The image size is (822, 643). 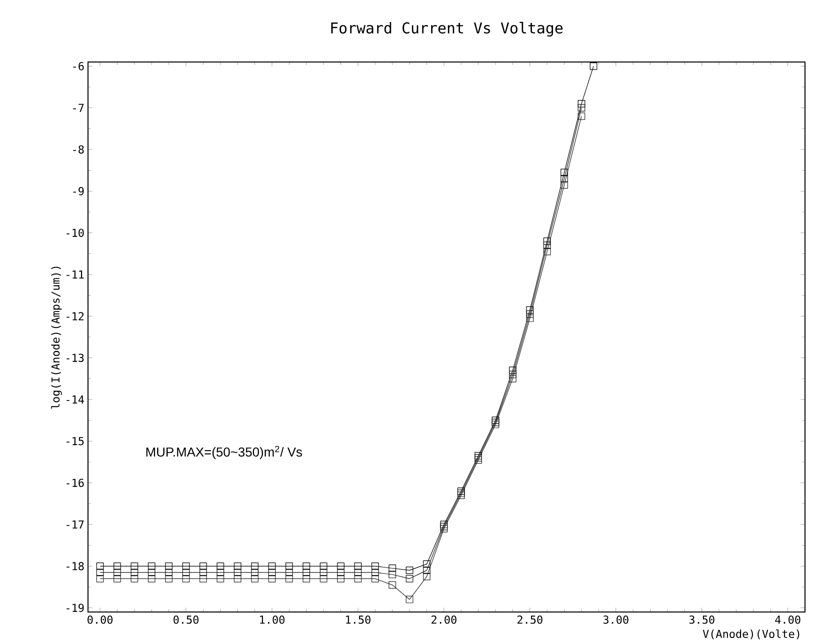 What do you see at coordinates (186, 620) in the screenshot?
I see `x-tick-label: 0.50` at bounding box center [186, 620].